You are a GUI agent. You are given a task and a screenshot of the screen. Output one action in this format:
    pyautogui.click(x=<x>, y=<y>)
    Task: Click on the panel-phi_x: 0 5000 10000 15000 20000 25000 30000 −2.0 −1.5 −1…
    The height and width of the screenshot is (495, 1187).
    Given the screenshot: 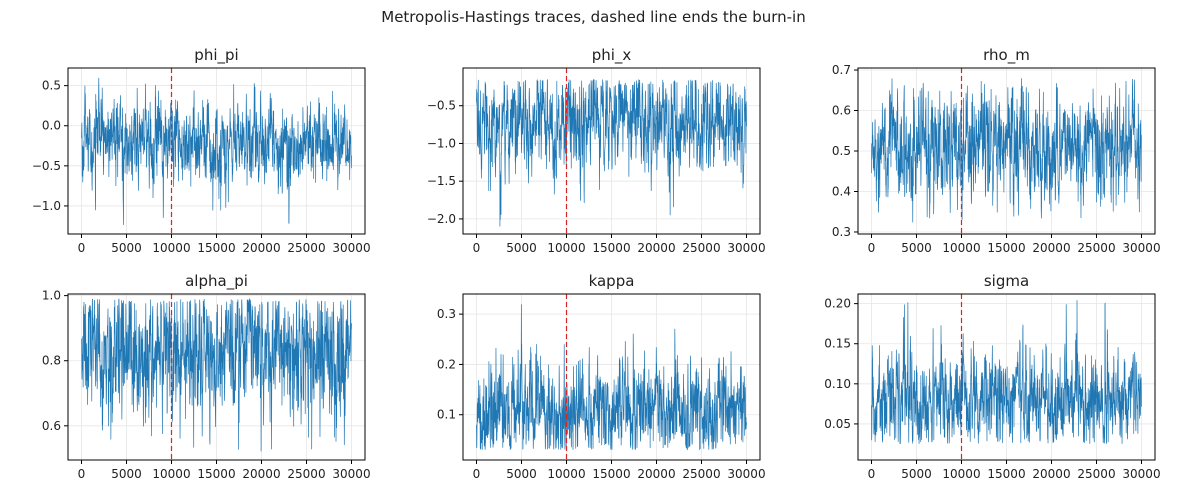 What is the action you would take?
    pyautogui.click(x=596, y=150)
    